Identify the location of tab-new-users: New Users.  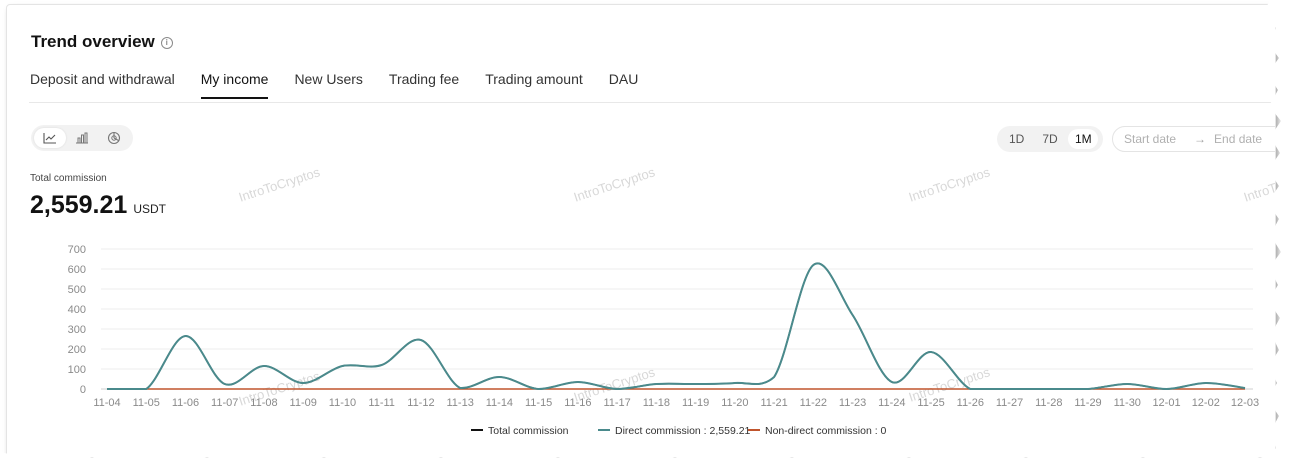
(328, 79).